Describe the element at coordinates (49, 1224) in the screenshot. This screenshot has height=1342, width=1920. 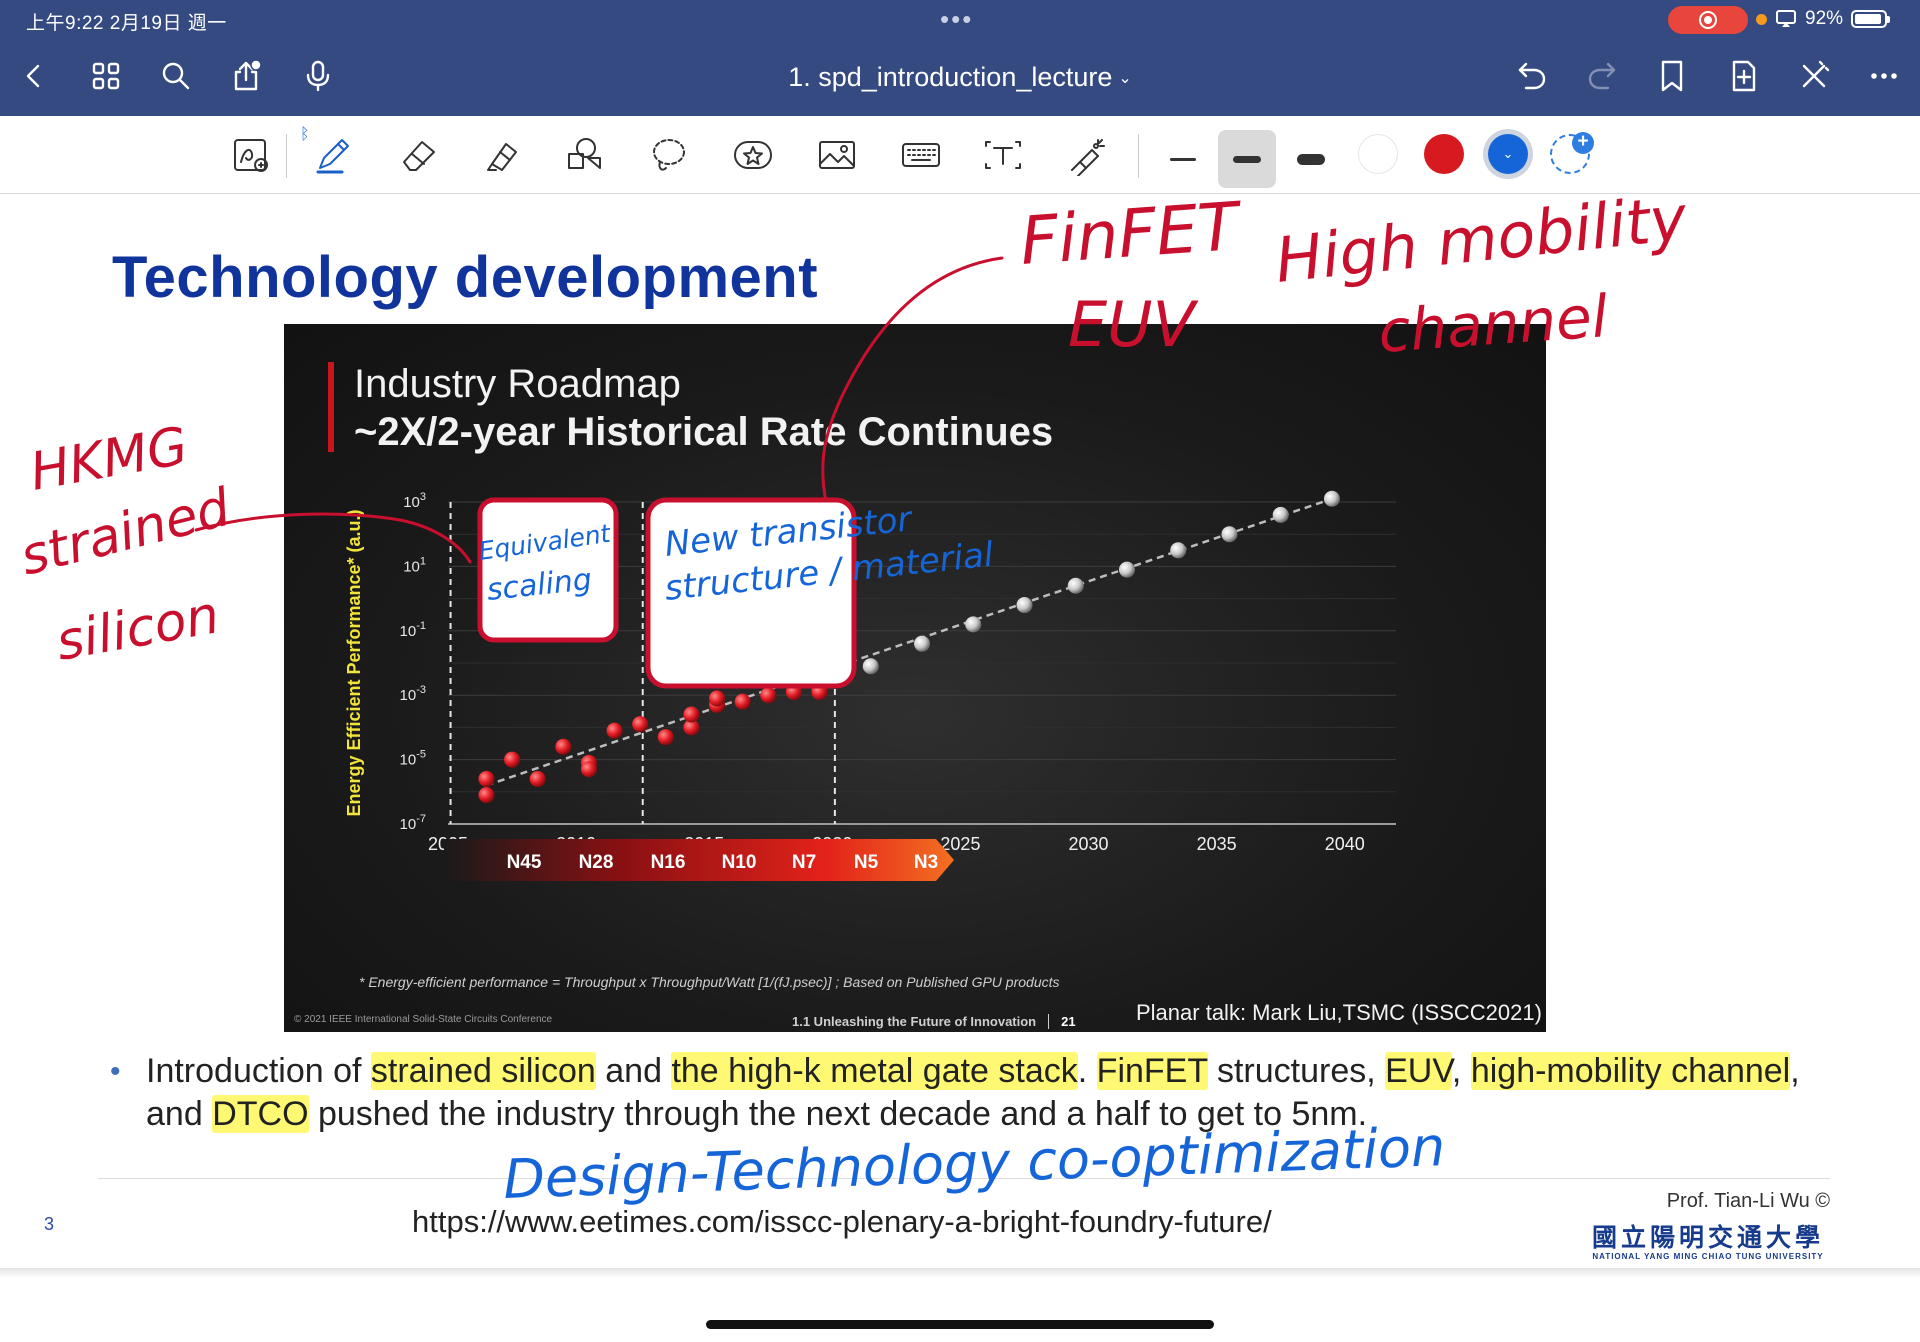
I see `page-number: 3` at that location.